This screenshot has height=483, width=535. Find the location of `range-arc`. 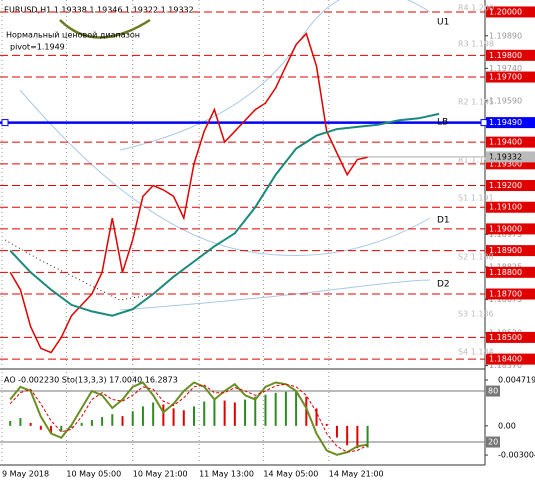

range-arc is located at coordinates (105, 28).